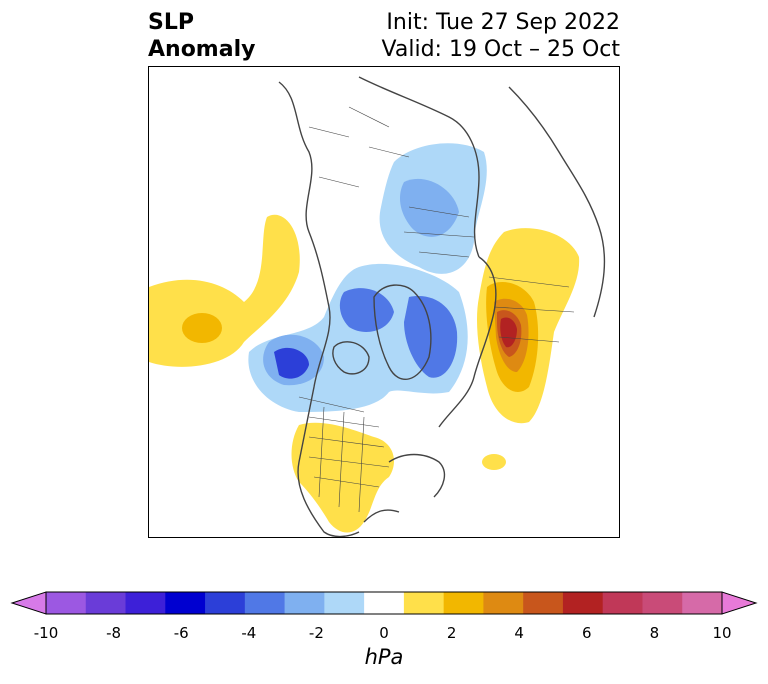 Image resolution: width=768 pixels, height=684 pixels. What do you see at coordinates (519, 633) in the screenshot?
I see `tick-label: 4` at bounding box center [519, 633].